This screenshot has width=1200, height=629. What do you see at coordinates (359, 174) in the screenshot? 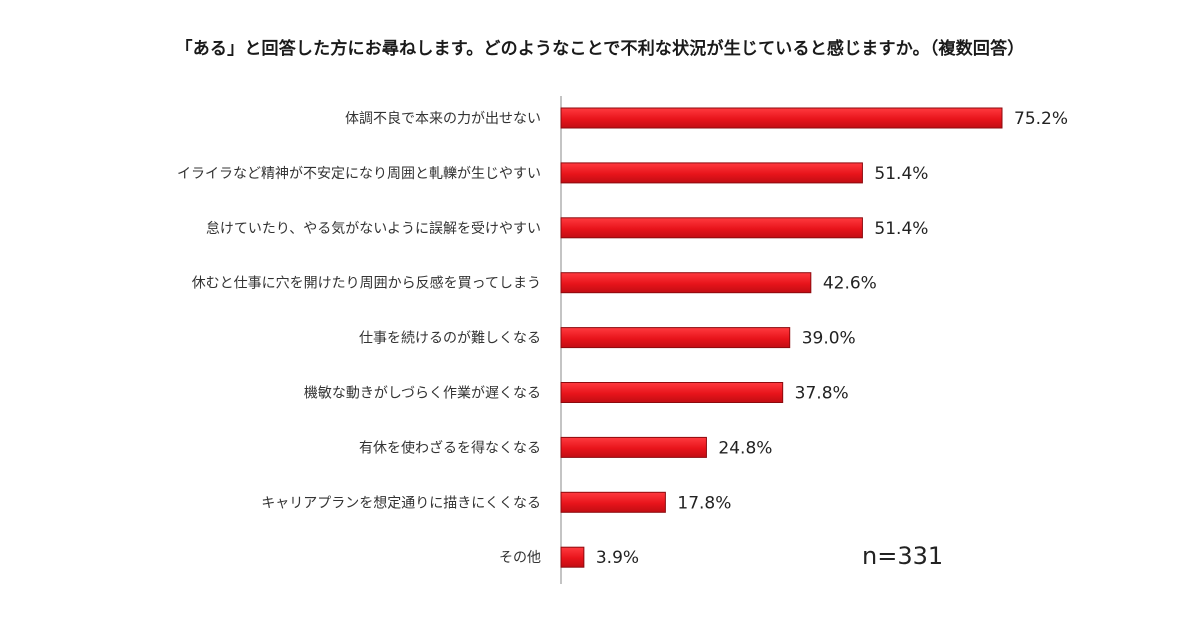
I see `category-label: イライラなど精神が不安定になり周囲と軋轢が生じやすい` at bounding box center [359, 174].